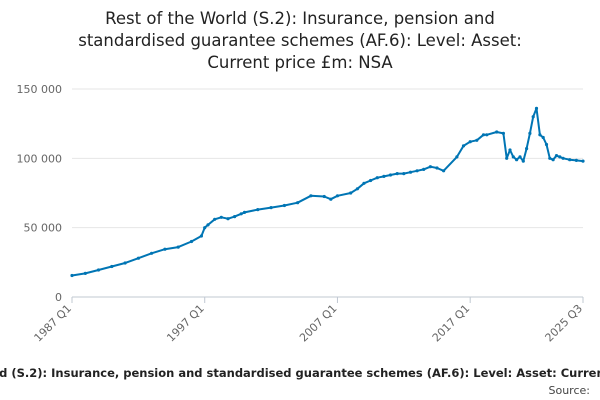 This screenshot has height=400, width=600. I want to click on x-tick-label: 2017 Q1, so click(451, 323).